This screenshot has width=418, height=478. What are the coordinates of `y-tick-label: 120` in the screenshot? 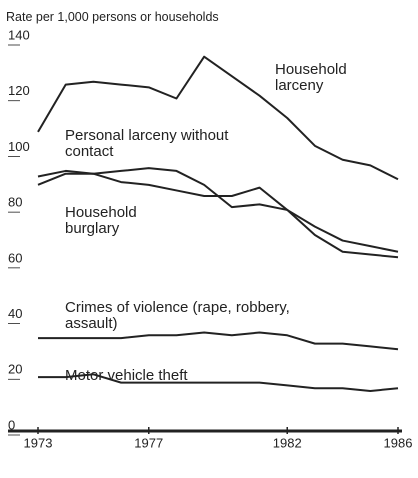 It's located at (19, 90).